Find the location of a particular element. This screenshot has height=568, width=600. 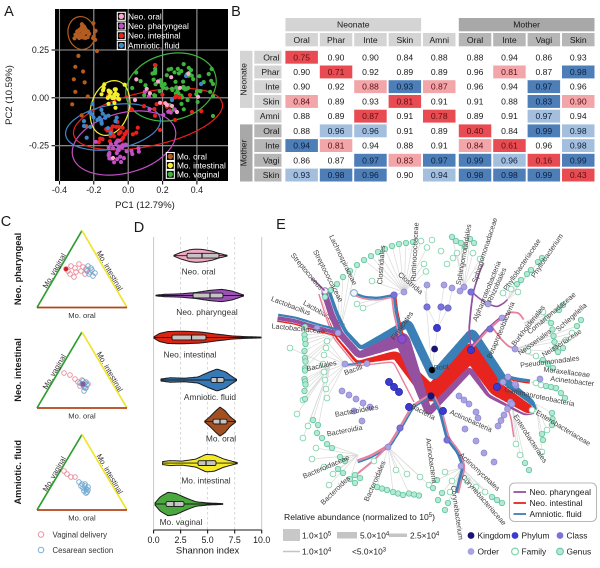

svg-text: PC2 (10.59%) is located at coordinates (9, 95).